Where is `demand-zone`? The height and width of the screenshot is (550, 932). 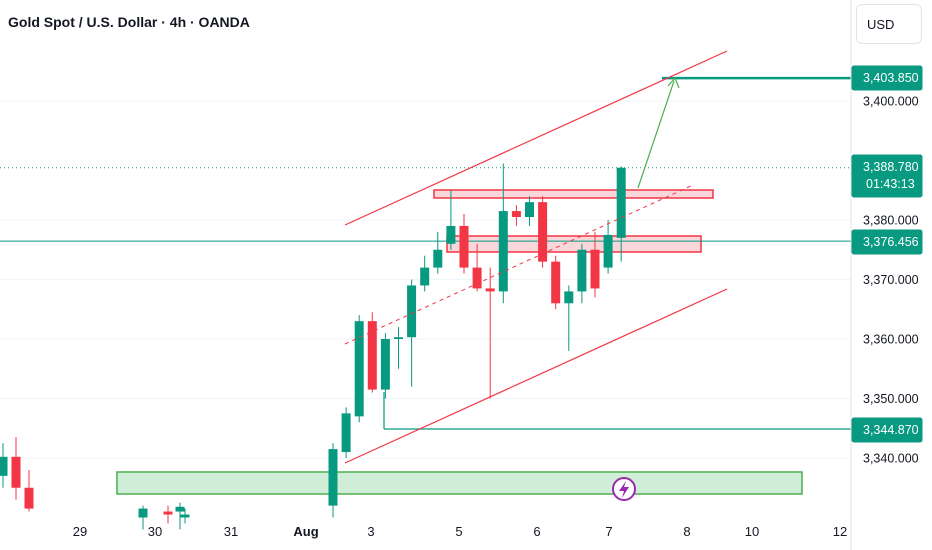 demand-zone is located at coordinates (459, 483).